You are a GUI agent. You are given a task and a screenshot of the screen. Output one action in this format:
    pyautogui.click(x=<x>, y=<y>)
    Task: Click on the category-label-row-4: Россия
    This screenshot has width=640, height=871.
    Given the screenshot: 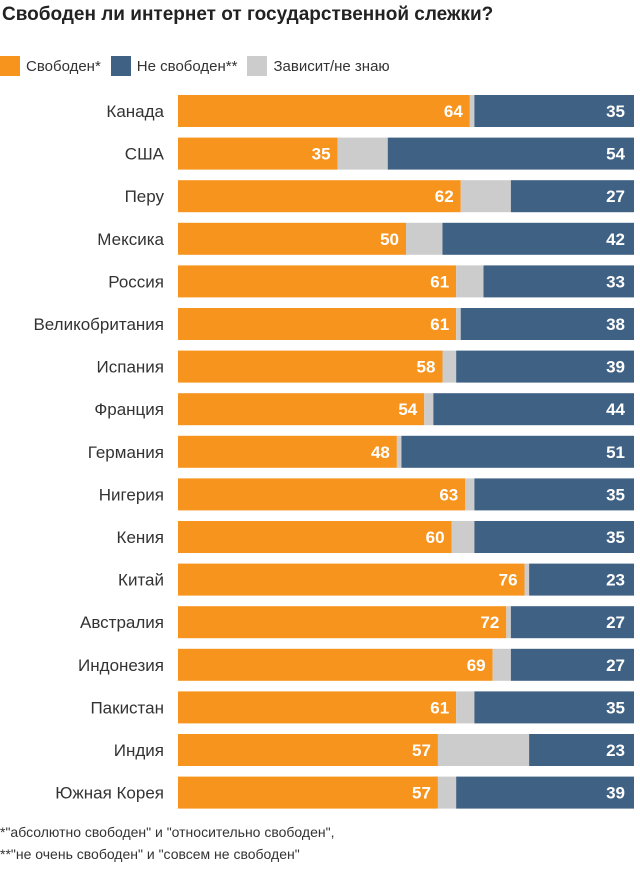 What is the action you would take?
    pyautogui.click(x=136, y=281)
    